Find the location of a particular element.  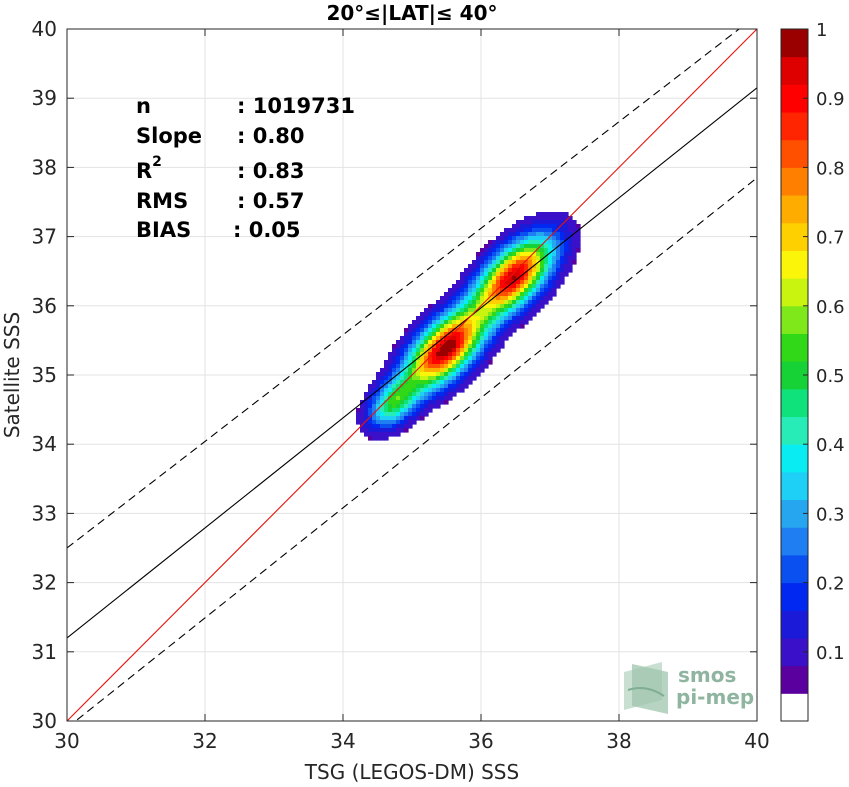

y-tick-label: 40 is located at coordinates (44, 29).